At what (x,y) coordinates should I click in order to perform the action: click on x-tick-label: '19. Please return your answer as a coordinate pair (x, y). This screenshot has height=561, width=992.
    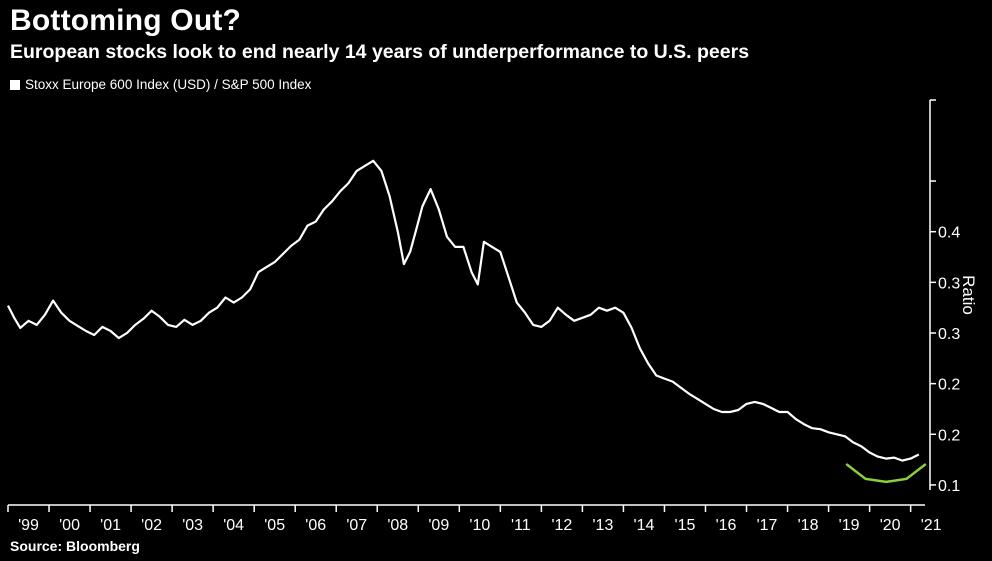
    Looking at the image, I should click on (849, 525).